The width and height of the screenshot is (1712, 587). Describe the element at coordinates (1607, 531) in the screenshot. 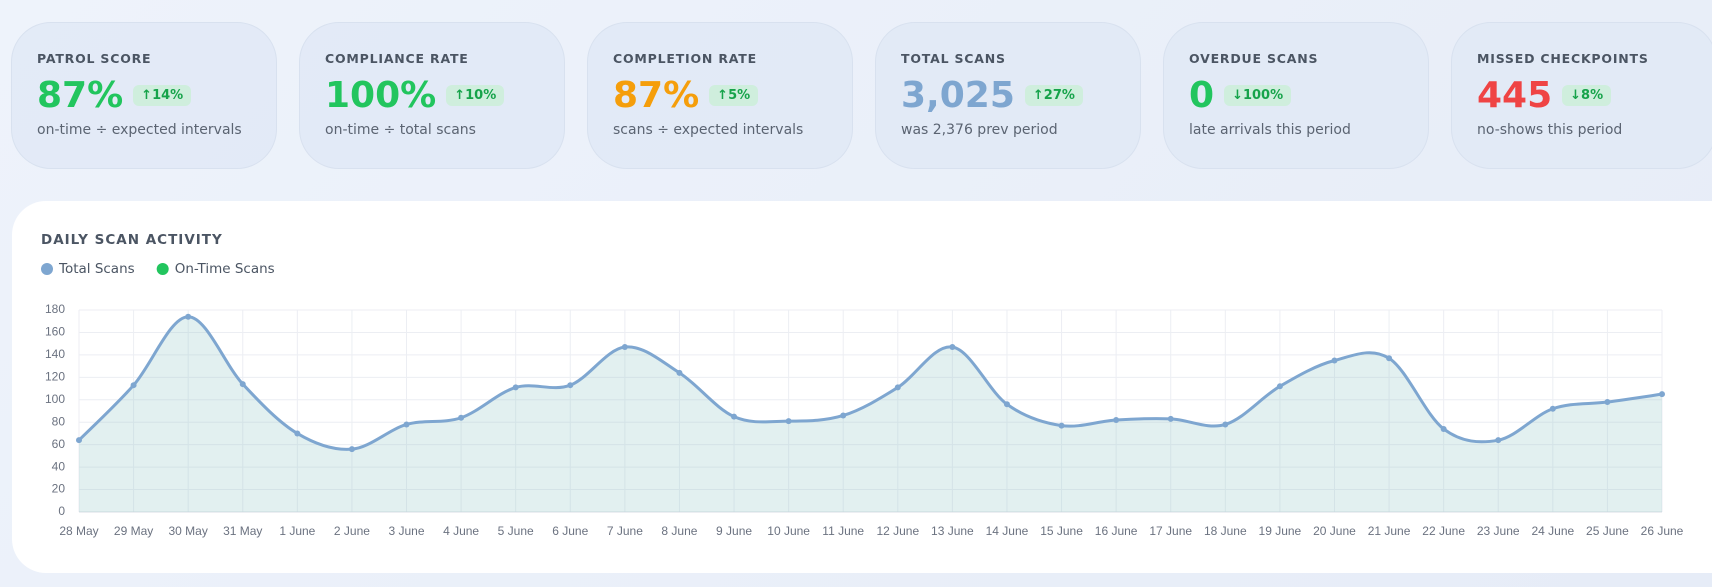

I see `x-tick-label: 25 June` at that location.